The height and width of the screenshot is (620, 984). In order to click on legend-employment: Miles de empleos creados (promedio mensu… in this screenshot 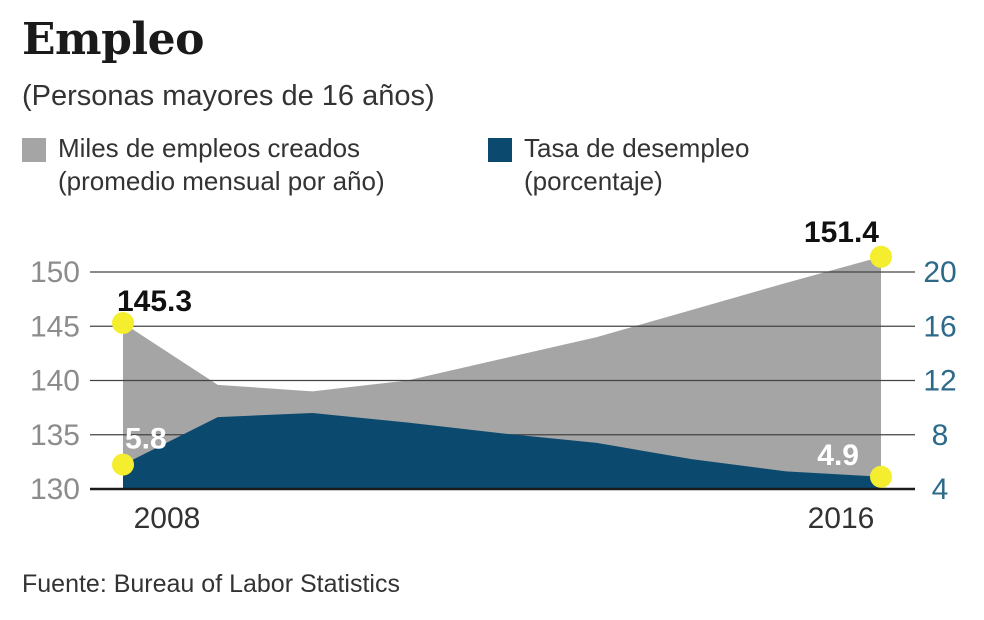, I will do `click(203, 165)`.